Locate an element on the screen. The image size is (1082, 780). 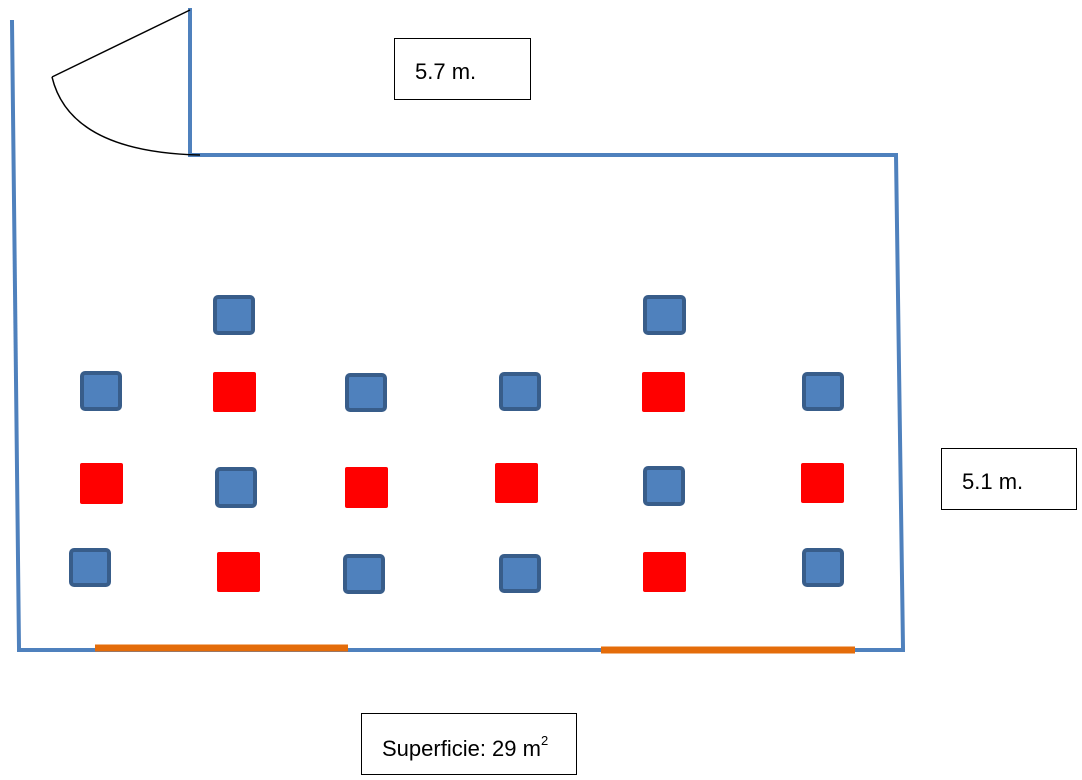
depth-dimension-text: 5.1 m. is located at coordinates (993, 481).